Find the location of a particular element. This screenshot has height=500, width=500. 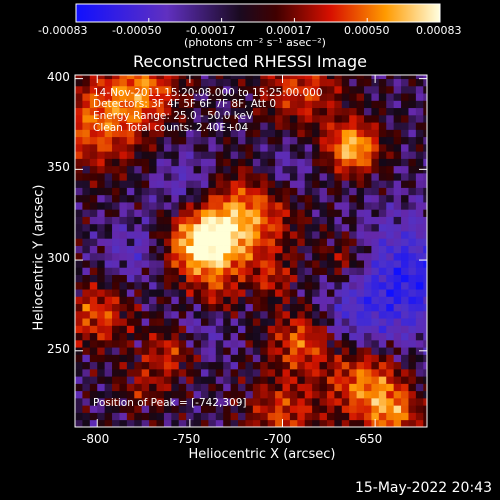

y-axis-label: Heliocentric Y (arcsec) is located at coordinates (39, 257).